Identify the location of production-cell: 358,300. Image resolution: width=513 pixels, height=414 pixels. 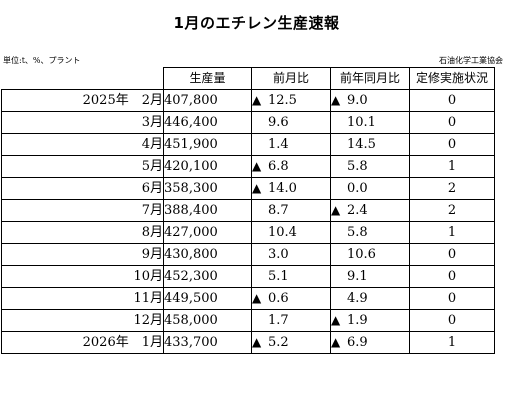
(207, 188).